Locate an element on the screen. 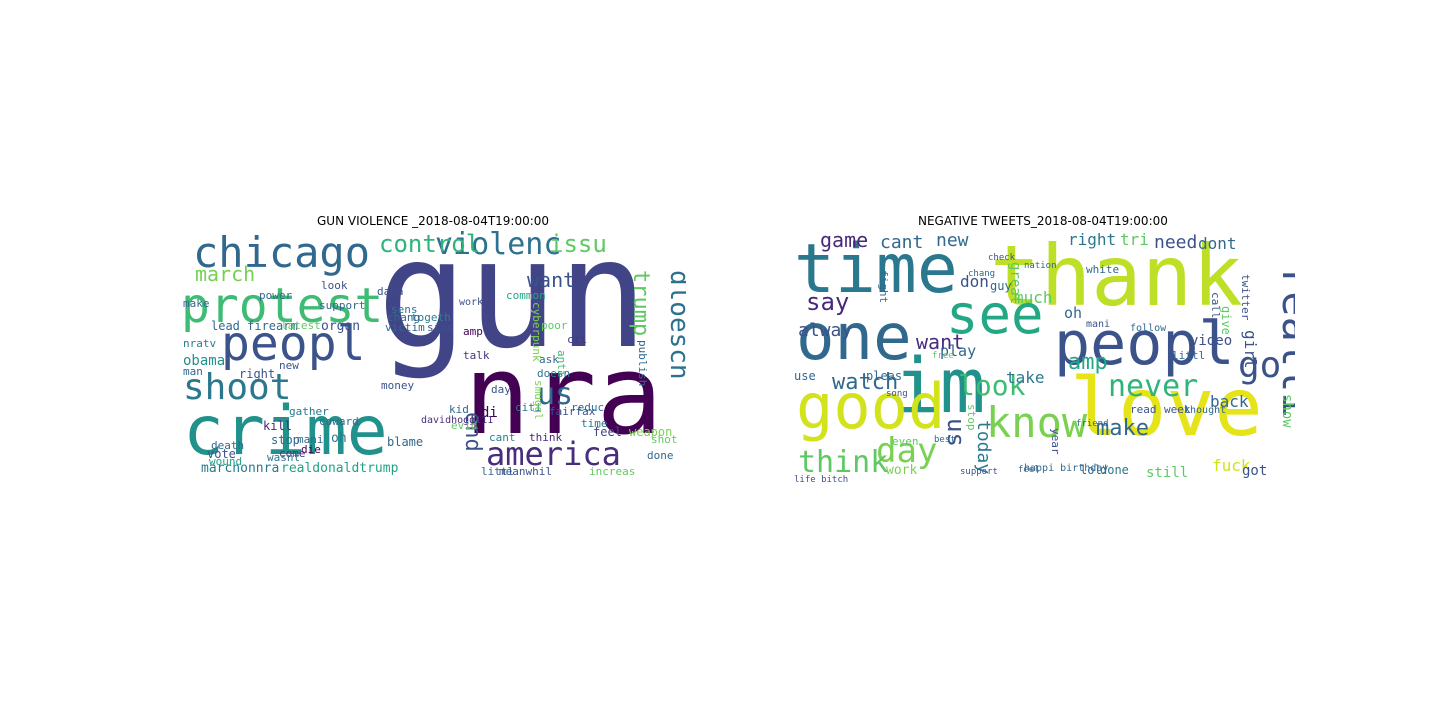 This screenshot has height=720, width=1440. gun-violence-word-59: wasnt is located at coordinates (284, 457).